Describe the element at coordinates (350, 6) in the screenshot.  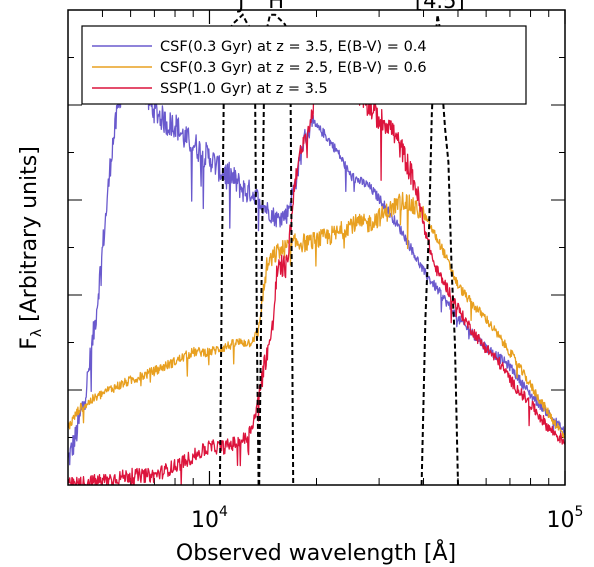
I see `filter-labels: J H [4.5]` at that location.